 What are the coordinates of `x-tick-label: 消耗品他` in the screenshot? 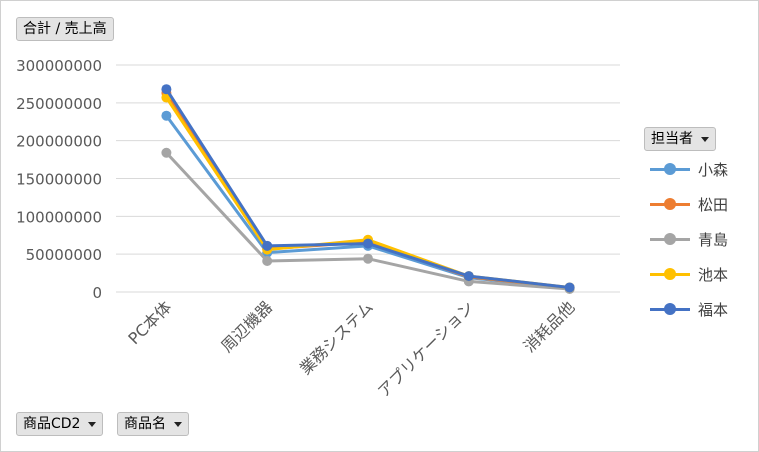 It's located at (549, 326).